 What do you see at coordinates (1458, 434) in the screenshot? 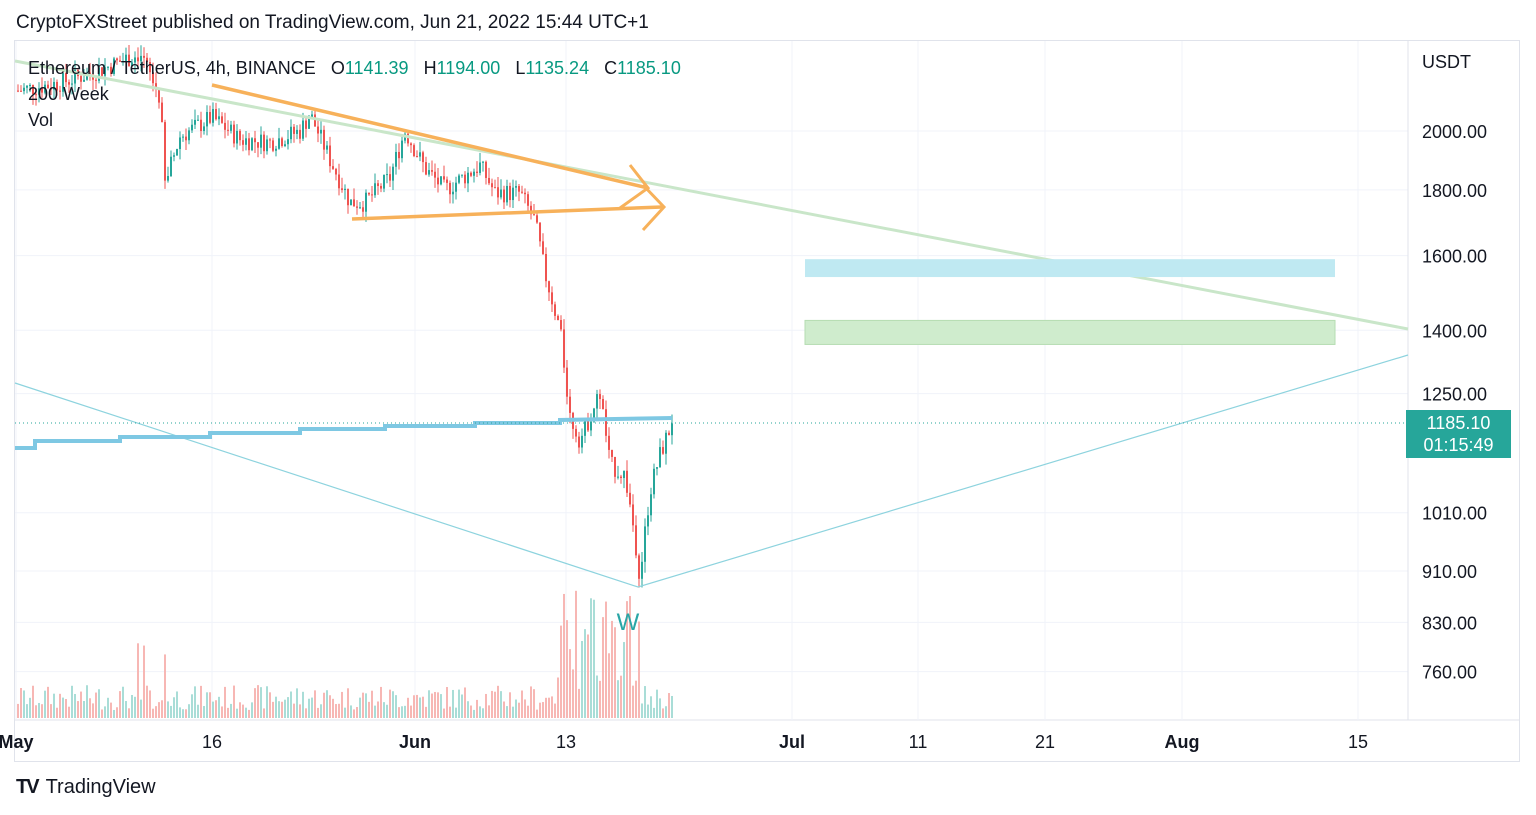
I see `last-price-badge: 1185.10 01:15:49` at bounding box center [1458, 434].